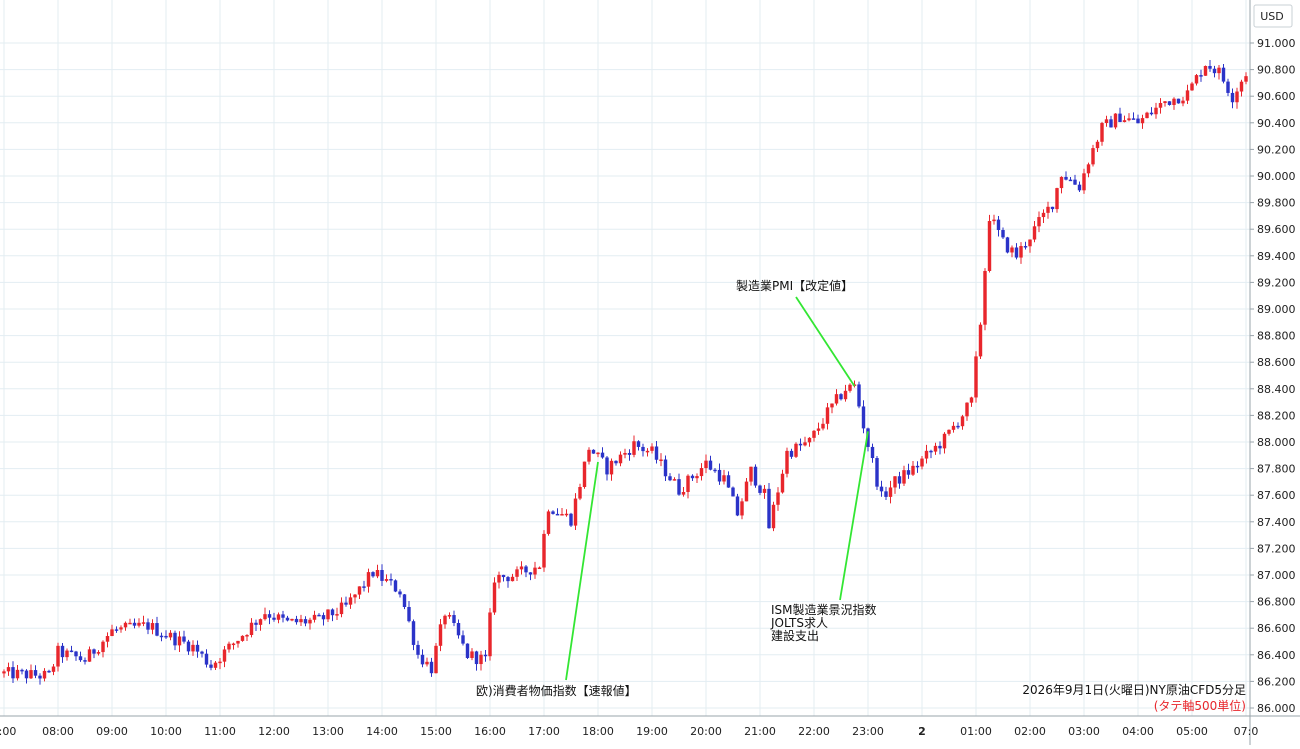  What do you see at coordinates (1276, 336) in the screenshot?
I see `y-tick-label: 88.800` at bounding box center [1276, 336].